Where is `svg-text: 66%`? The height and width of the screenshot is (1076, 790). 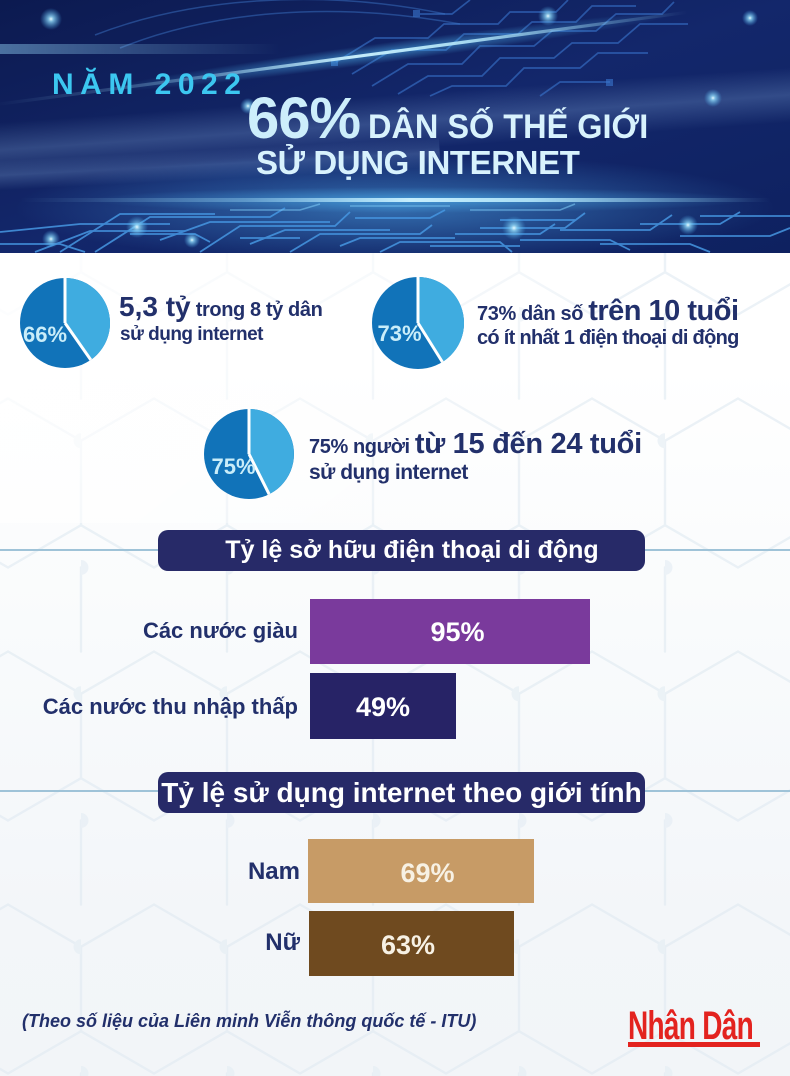 svg-text: 66% is located at coordinates (45, 334).